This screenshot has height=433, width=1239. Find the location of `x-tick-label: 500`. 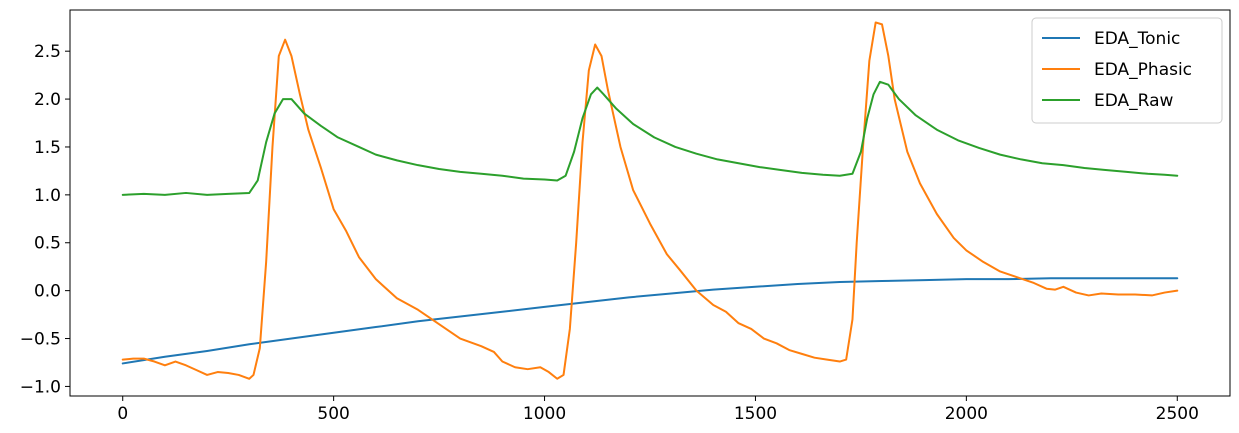

x-tick-label: 500 is located at coordinates (333, 414).